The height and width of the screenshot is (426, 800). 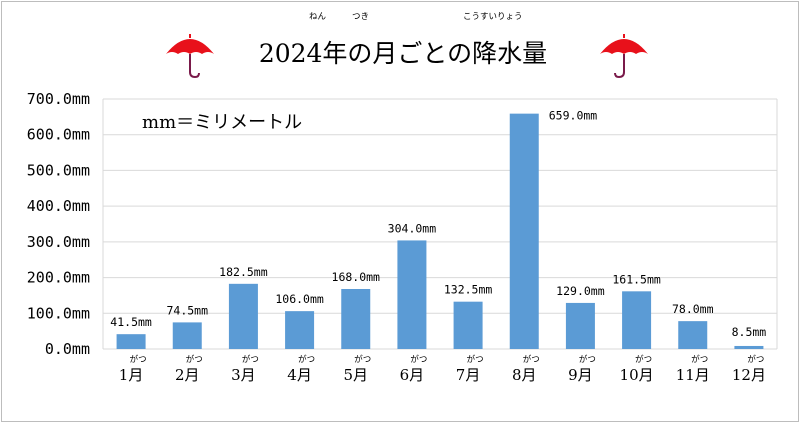 I want to click on umbrella-icon-left, so click(x=190, y=56).